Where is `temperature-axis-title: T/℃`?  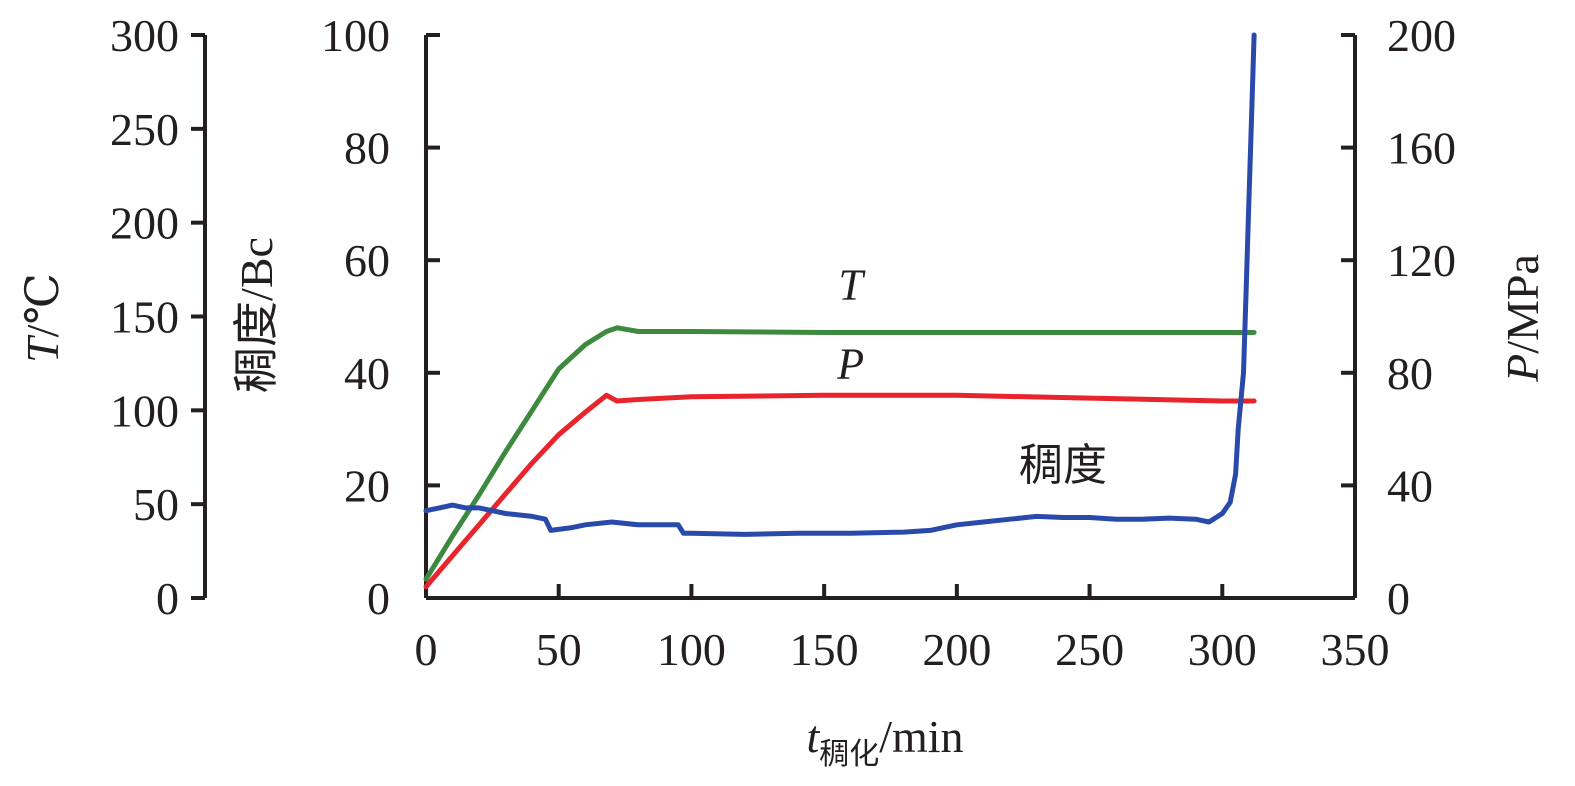
temperature-axis-title: T/℃ is located at coordinates (42, 318).